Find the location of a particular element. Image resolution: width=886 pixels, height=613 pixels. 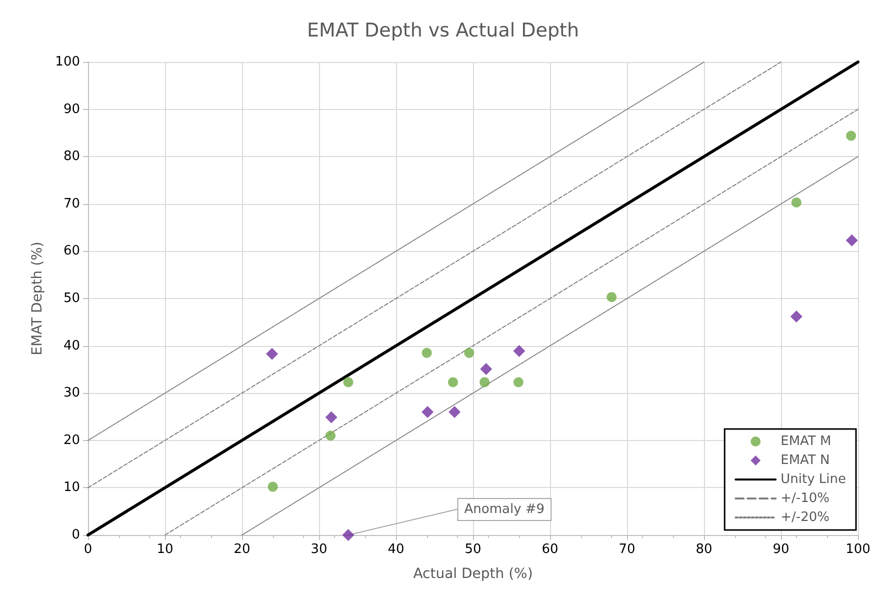

y-tick-label: 70 is located at coordinates (71, 204).